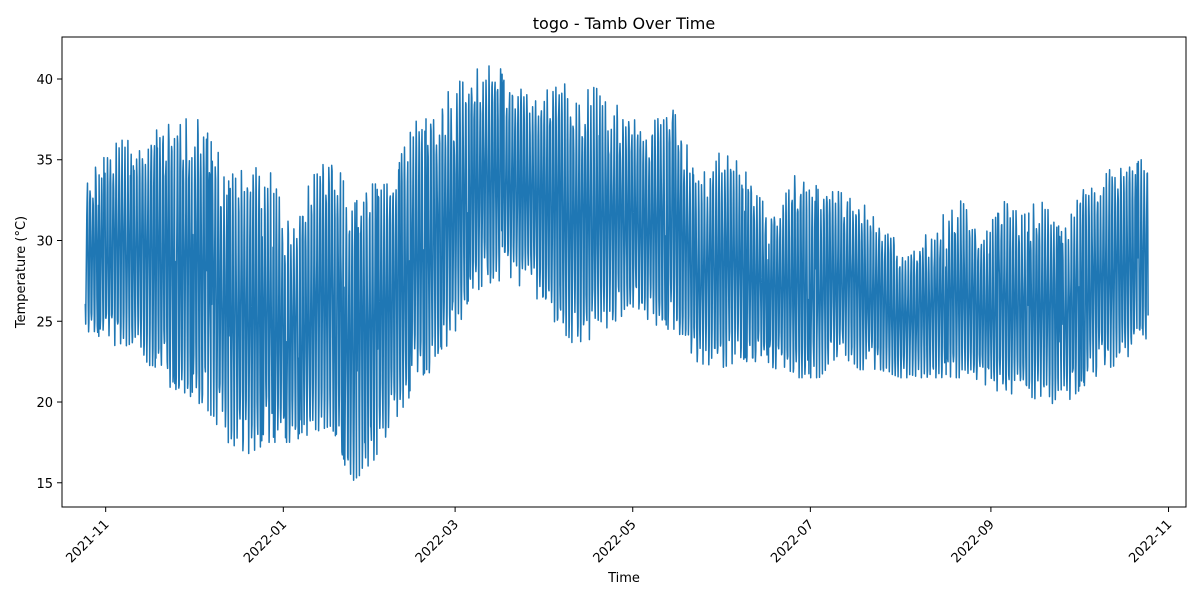  What do you see at coordinates (623, 578) in the screenshot?
I see `x-axis-title: Time` at bounding box center [623, 578].